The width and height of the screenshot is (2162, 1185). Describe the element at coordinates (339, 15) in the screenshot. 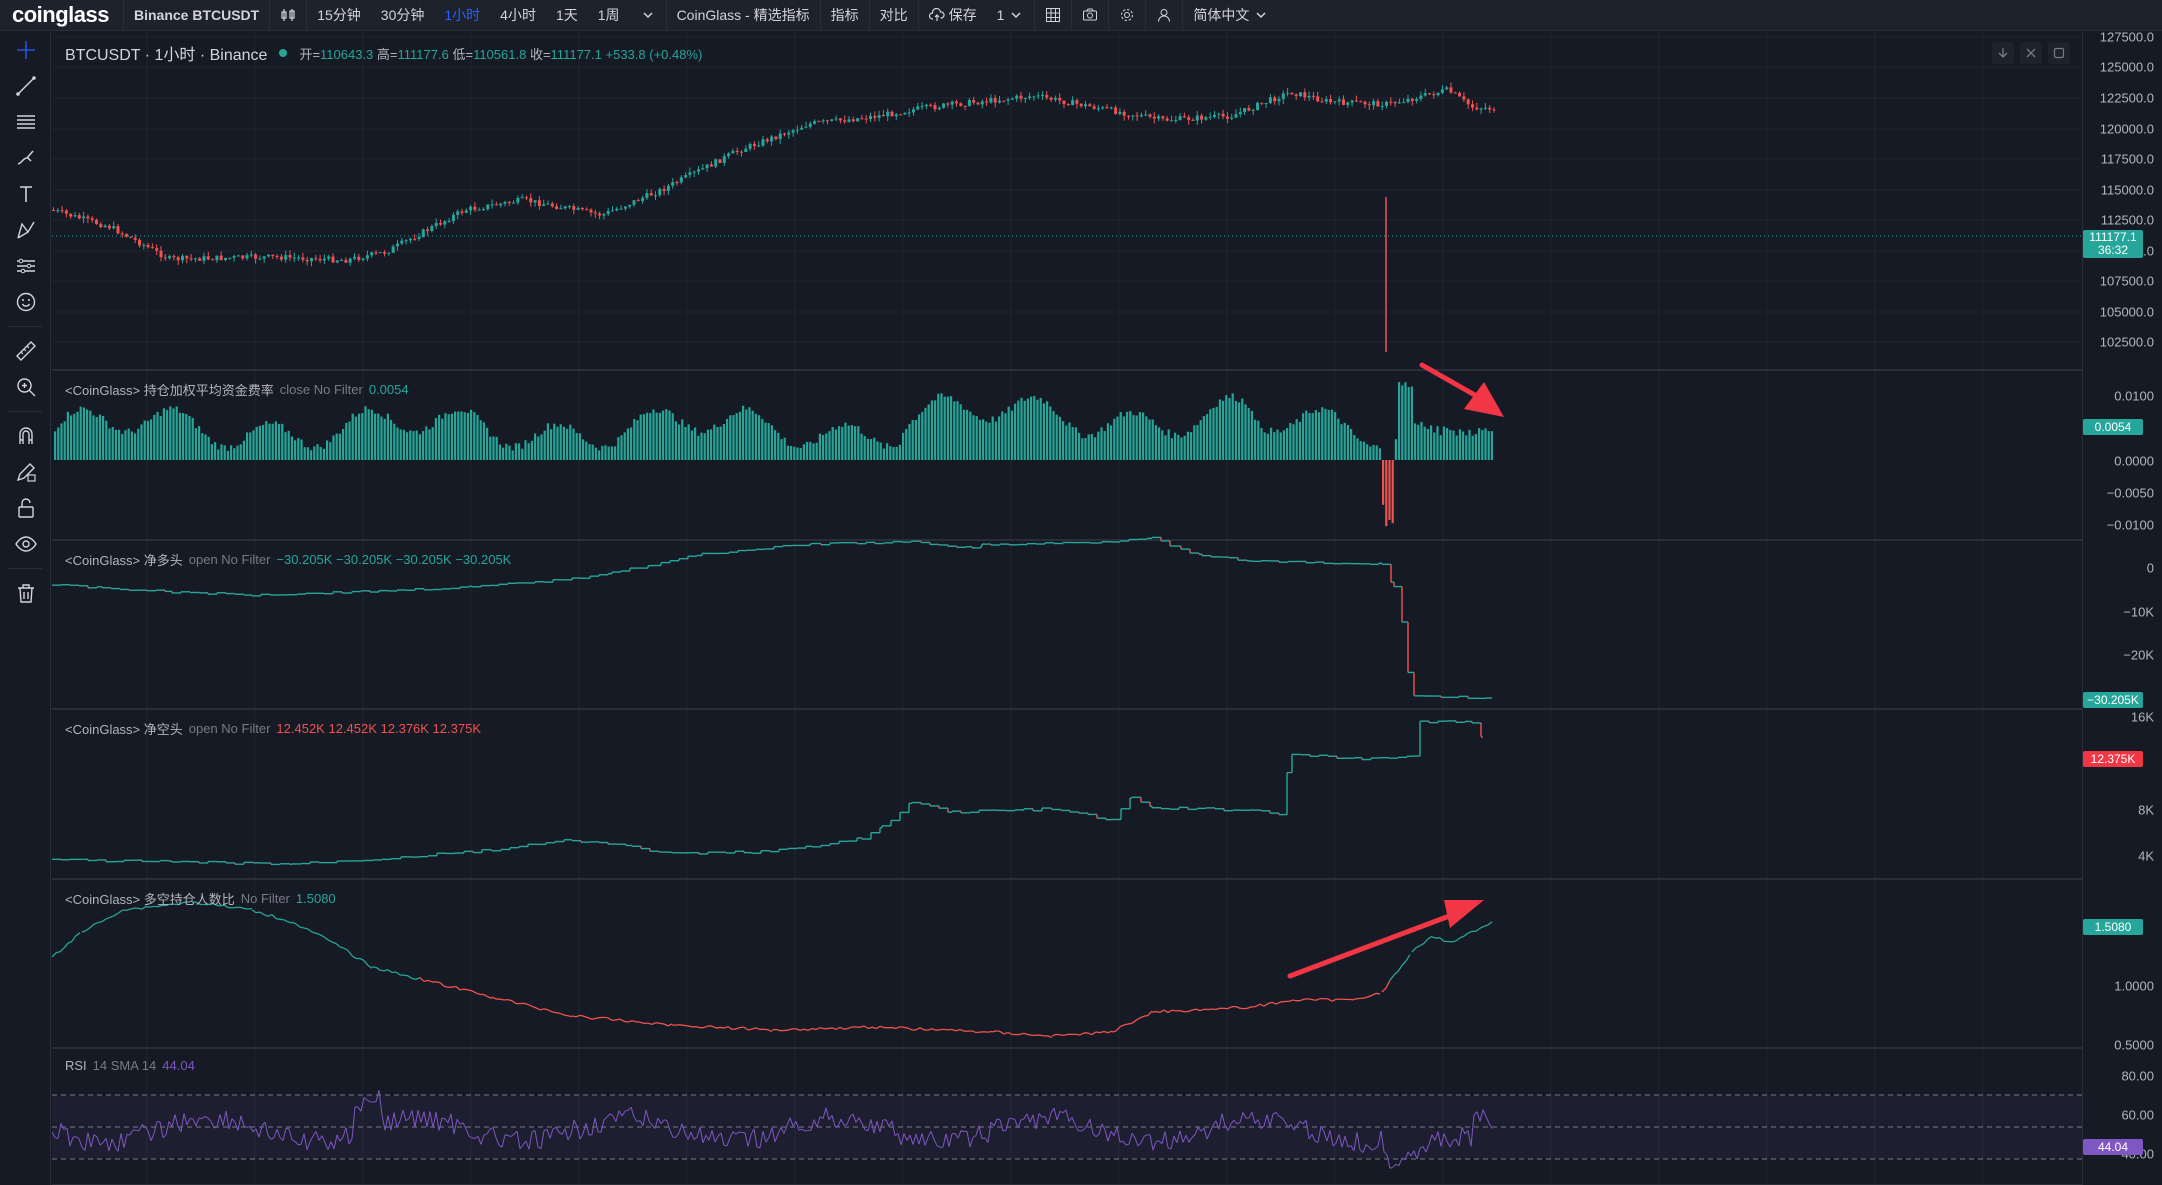

I see `interval-15m: 15分钟` at that location.